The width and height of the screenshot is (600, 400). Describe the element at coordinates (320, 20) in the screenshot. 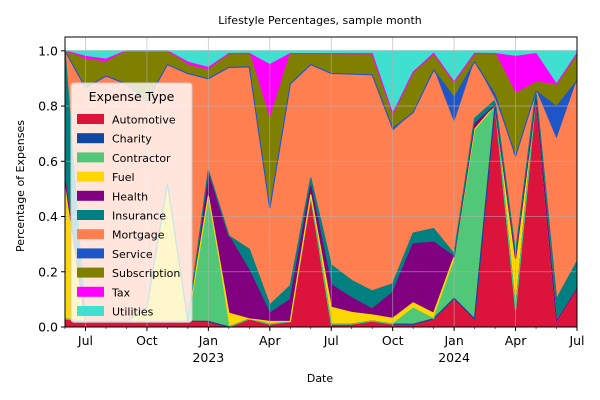

I see `chart-title: Lifestyle Percentages, sample month` at that location.